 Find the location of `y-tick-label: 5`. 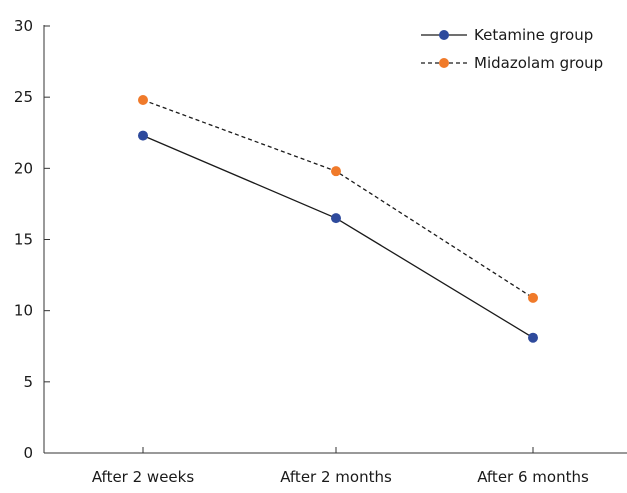

y-tick-label: 5 is located at coordinates (28, 382).